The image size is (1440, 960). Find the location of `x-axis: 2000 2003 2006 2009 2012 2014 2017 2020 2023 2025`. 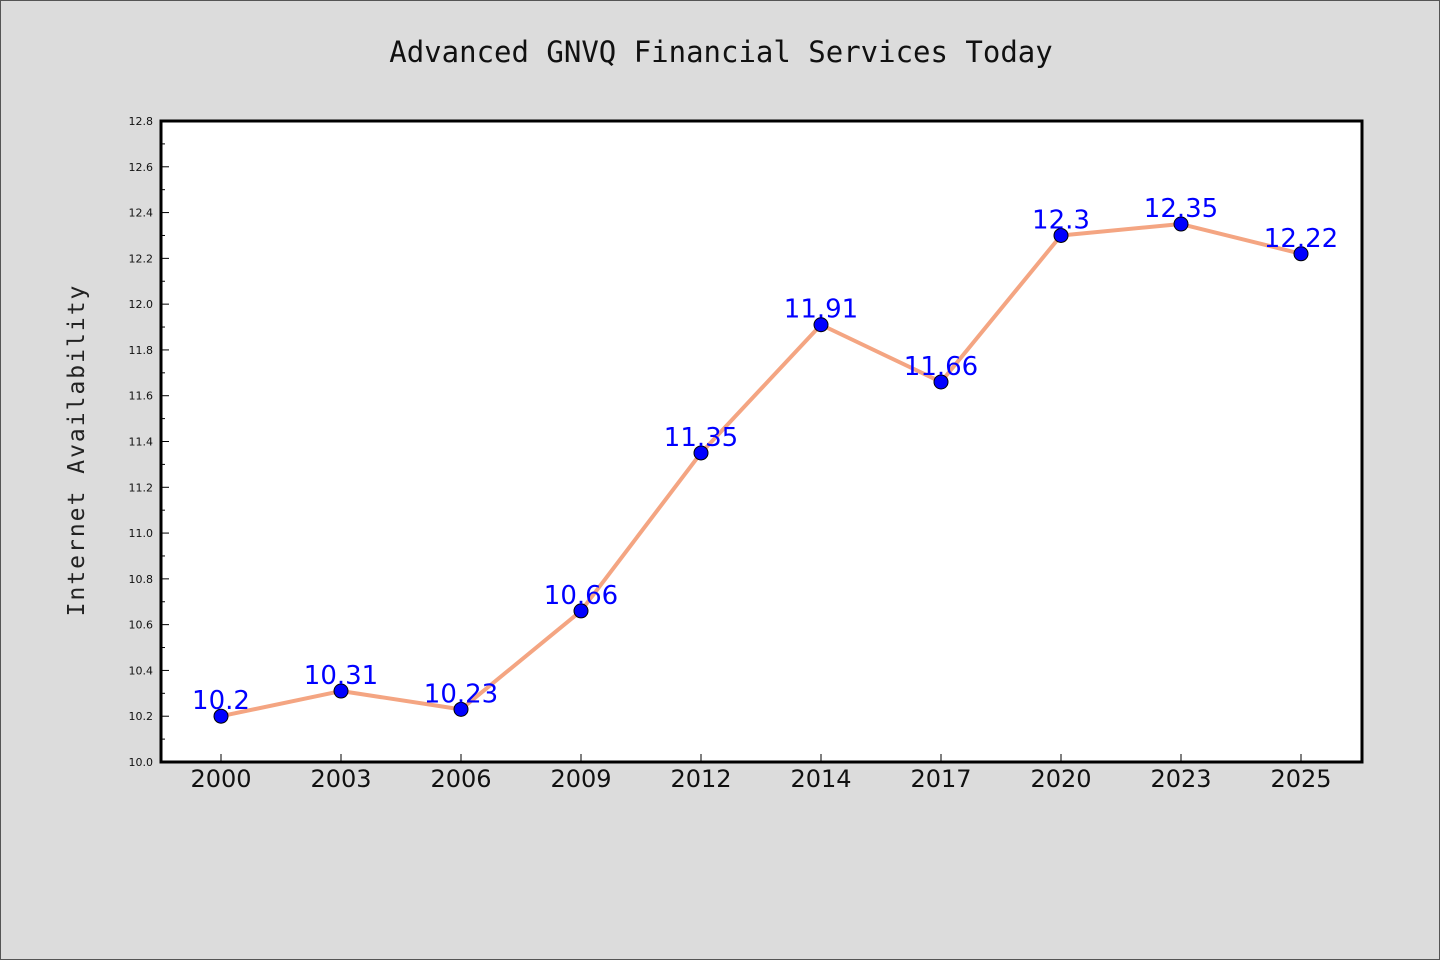

x-axis: 2000 2003 2006 2009 2012 2014 2017 2020 2023 2025 is located at coordinates (761, 773).